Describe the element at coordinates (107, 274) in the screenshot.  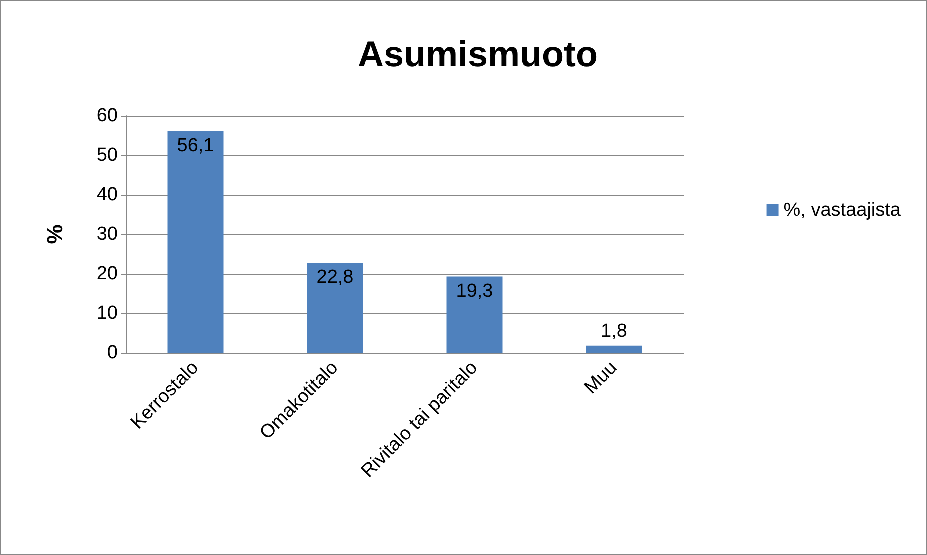
I see `y-tick-label: 20` at that location.